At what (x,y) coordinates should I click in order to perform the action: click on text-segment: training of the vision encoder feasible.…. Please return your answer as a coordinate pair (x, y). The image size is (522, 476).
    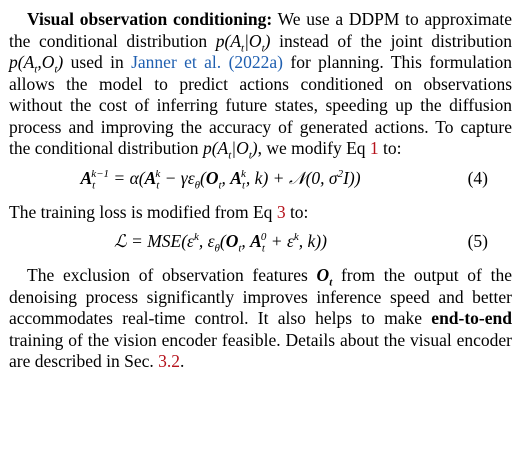
    Looking at the image, I should click on (260, 350).